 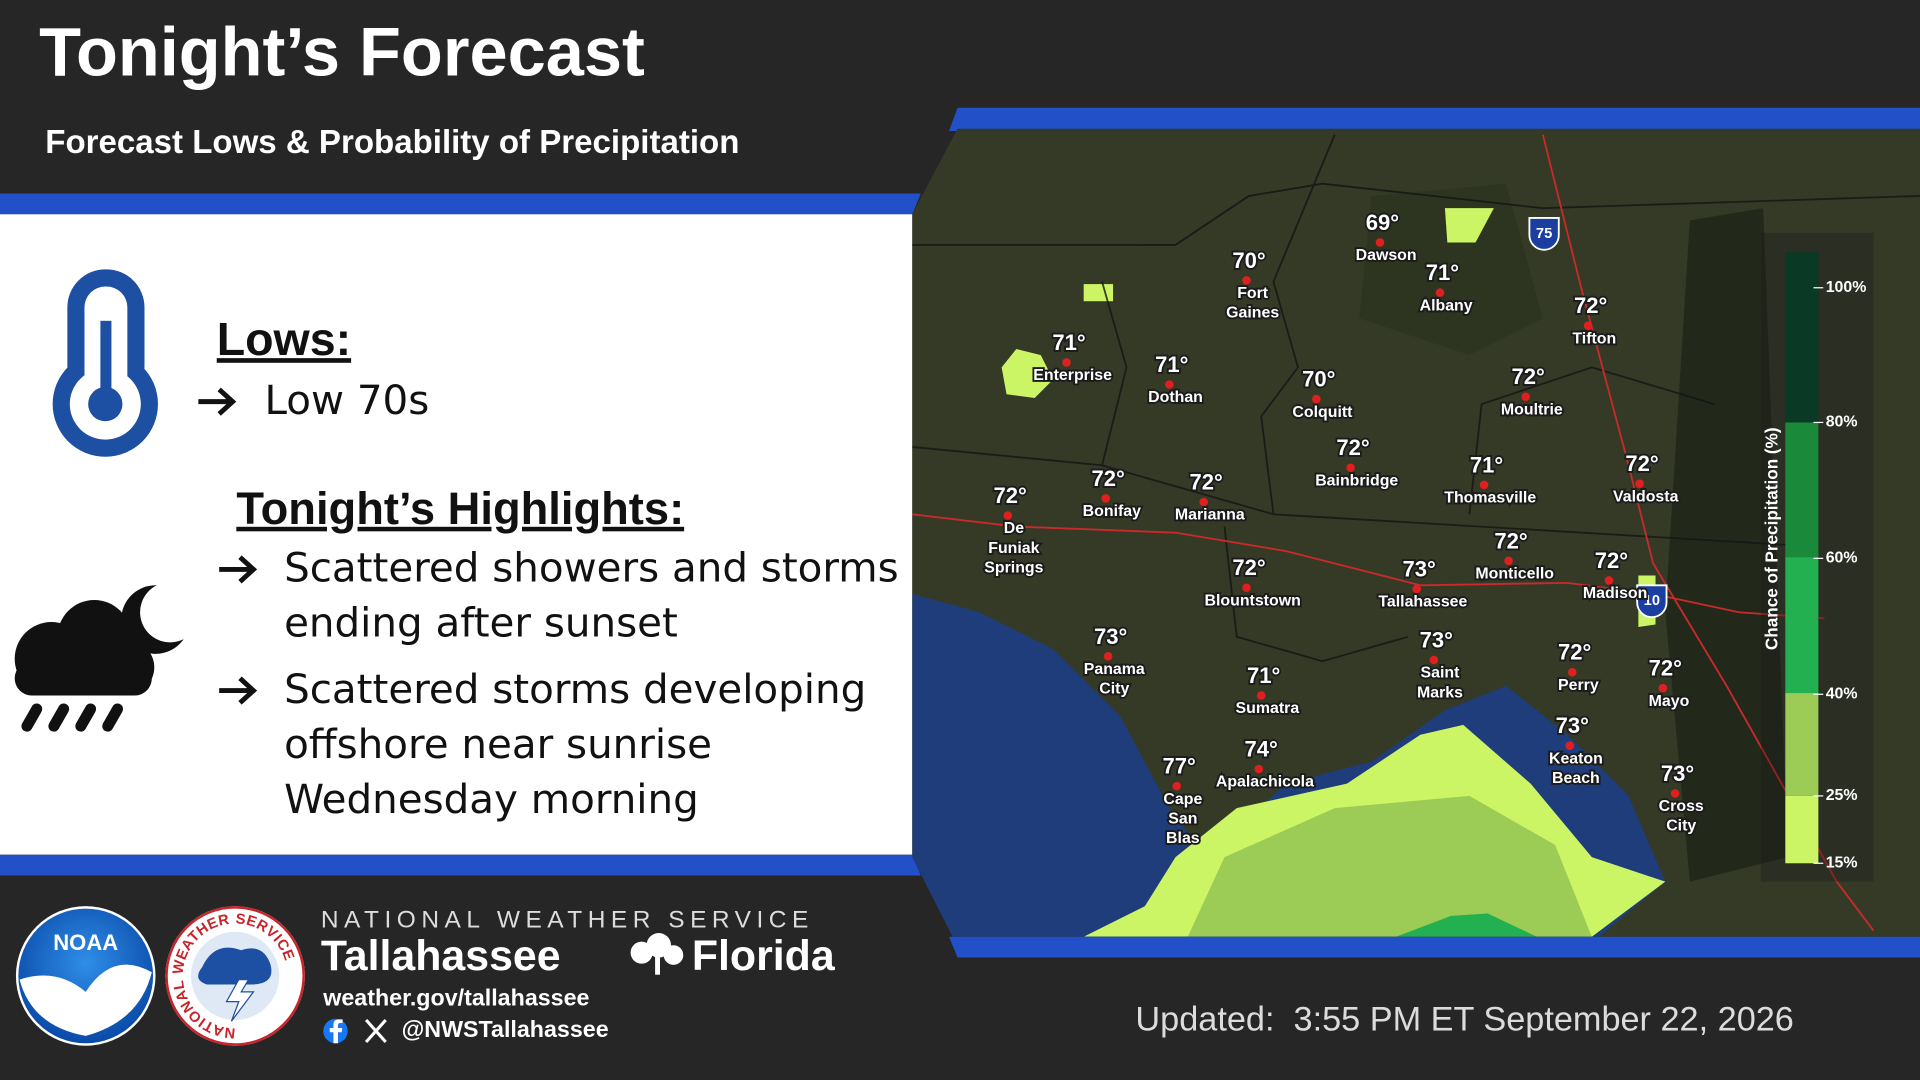 I want to click on city-name: De, so click(x=1014, y=528).